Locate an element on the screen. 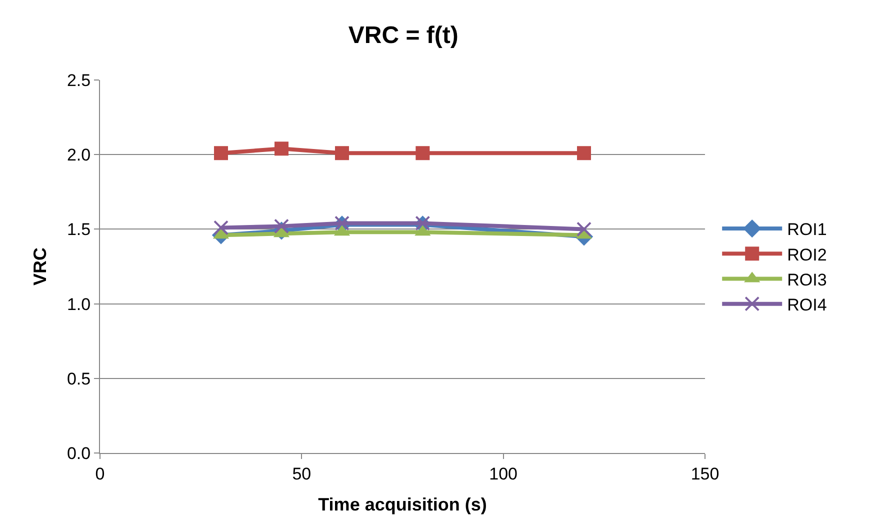 The height and width of the screenshot is (528, 877). legend-label: ROI4 is located at coordinates (807, 304).